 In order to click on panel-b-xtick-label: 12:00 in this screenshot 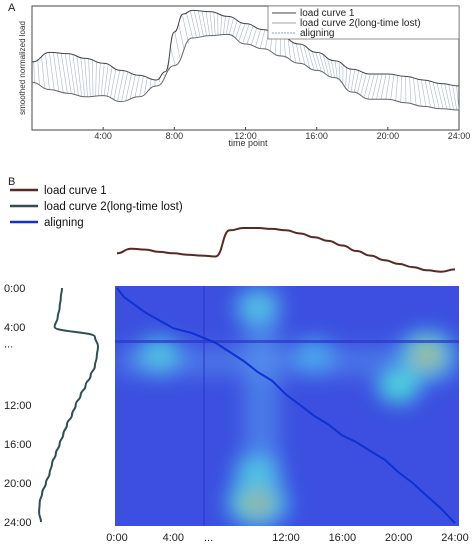, I will do `click(286, 538)`.